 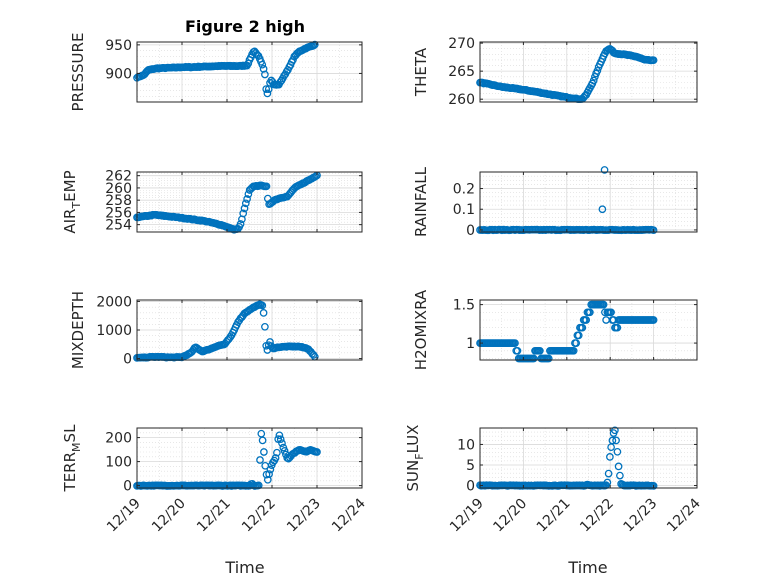 I want to click on y-tick-label: 1.5, so click(x=464, y=306).